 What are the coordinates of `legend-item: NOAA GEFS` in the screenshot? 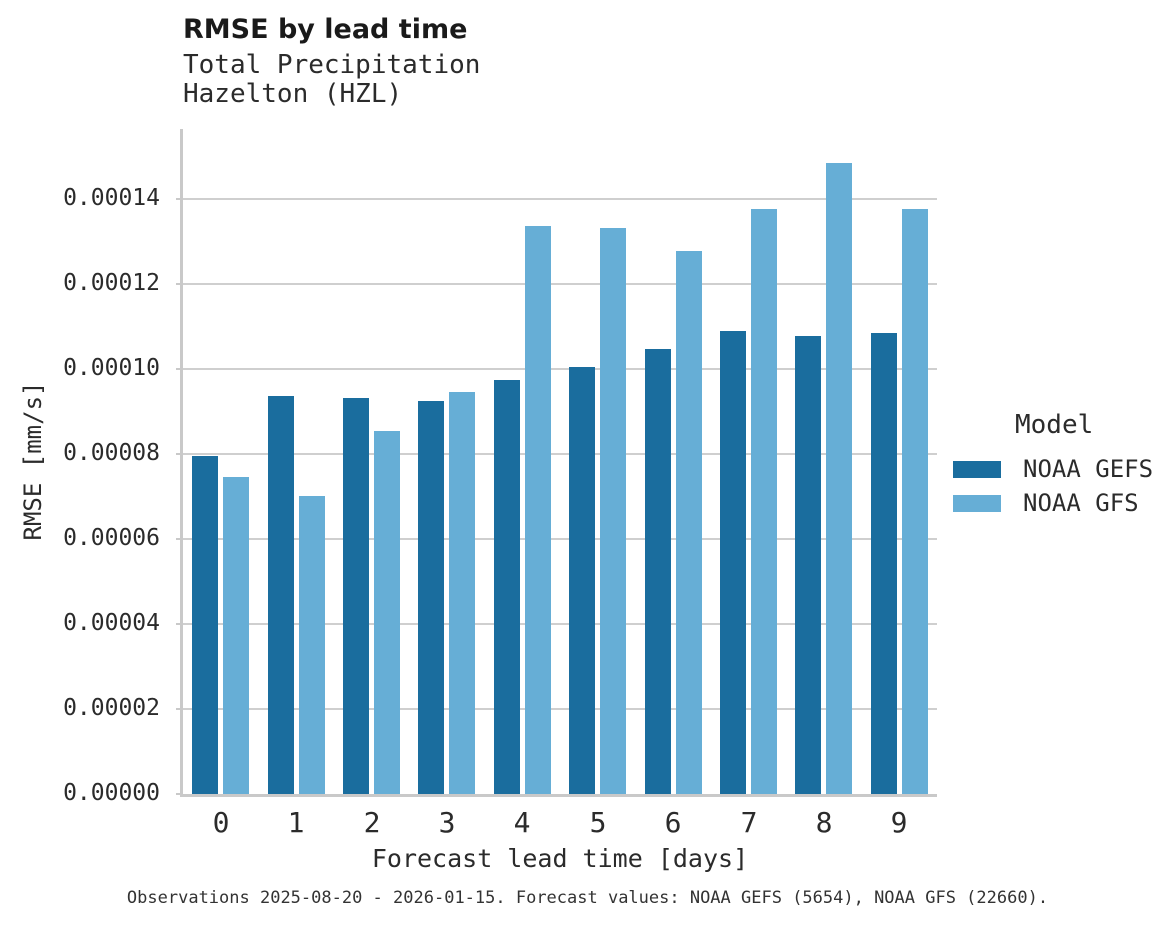 It's located at (1053, 469).